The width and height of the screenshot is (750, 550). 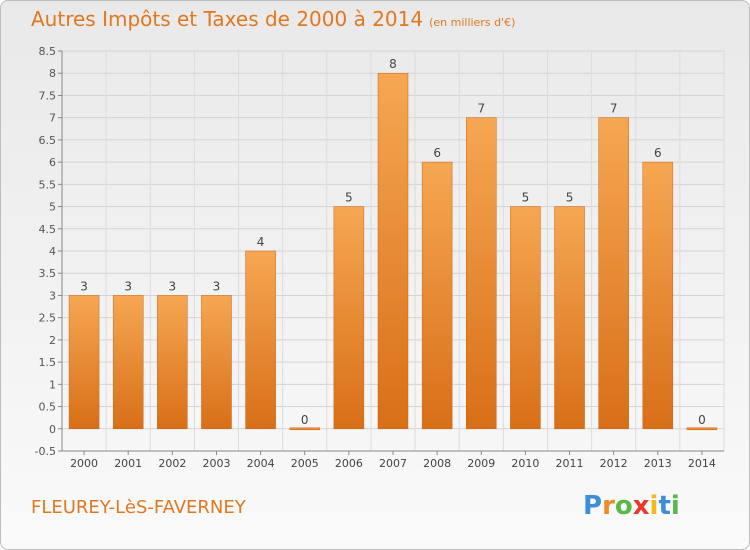 What do you see at coordinates (664, 506) in the screenshot?
I see `logo-letter: t` at bounding box center [664, 506].